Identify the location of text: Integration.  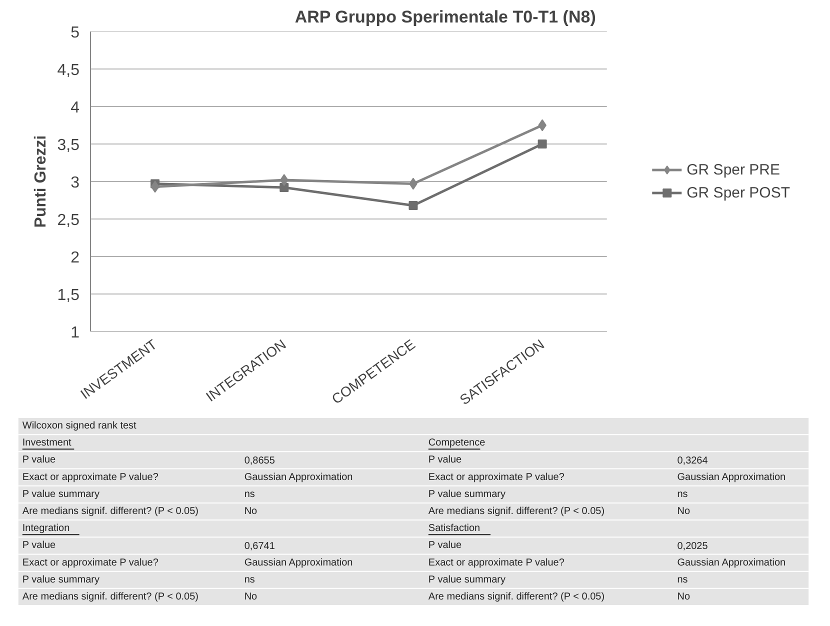
(46, 528).